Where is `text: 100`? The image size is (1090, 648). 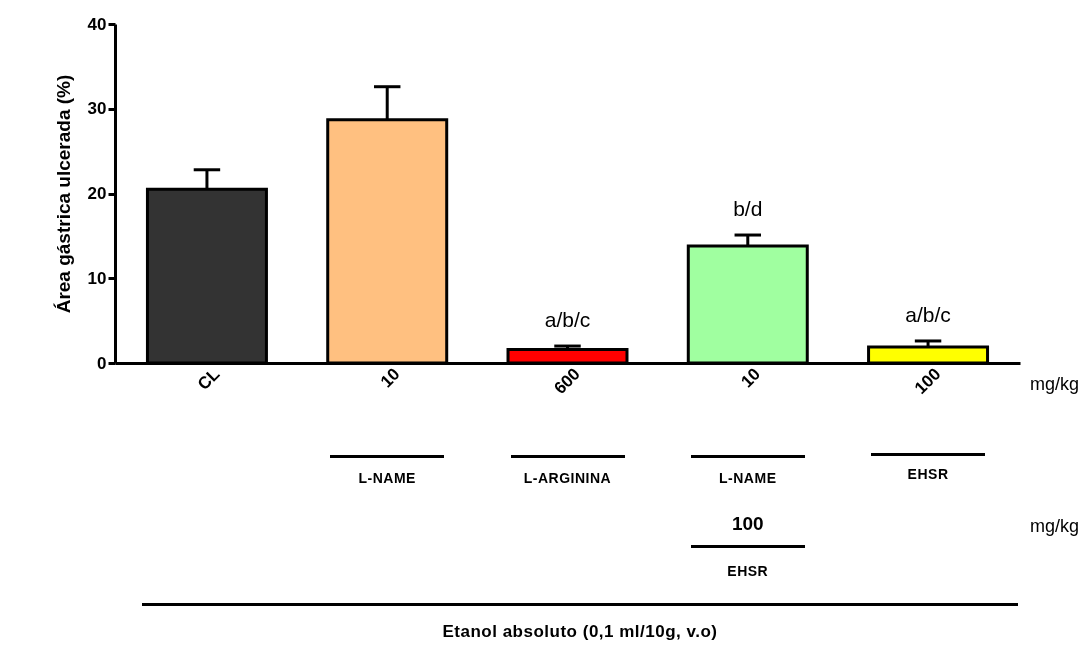
text: 100 is located at coordinates (747, 524).